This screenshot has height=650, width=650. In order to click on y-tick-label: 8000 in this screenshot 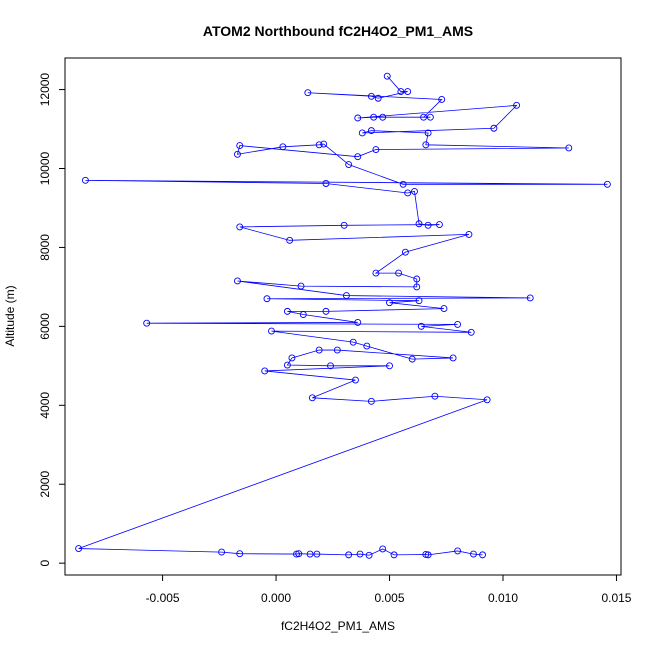, I will do `click(45, 247)`.